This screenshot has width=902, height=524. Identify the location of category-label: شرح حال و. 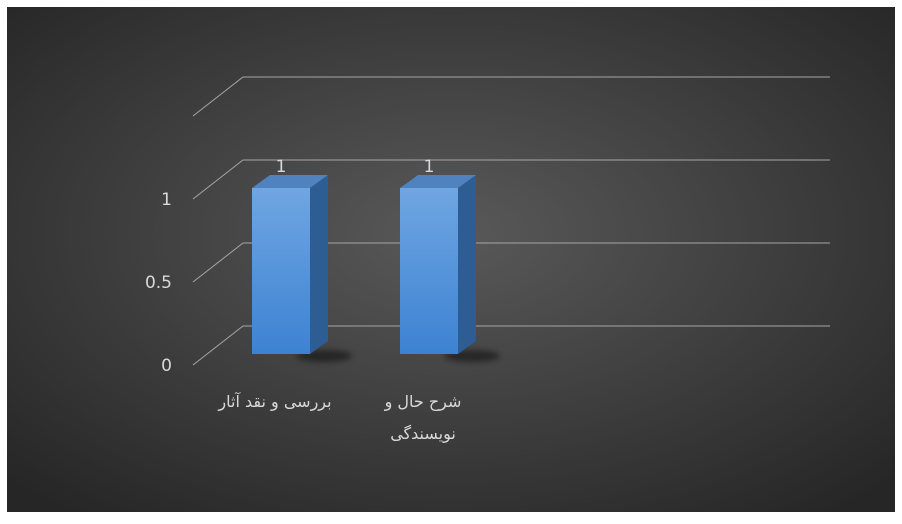
(423, 402).